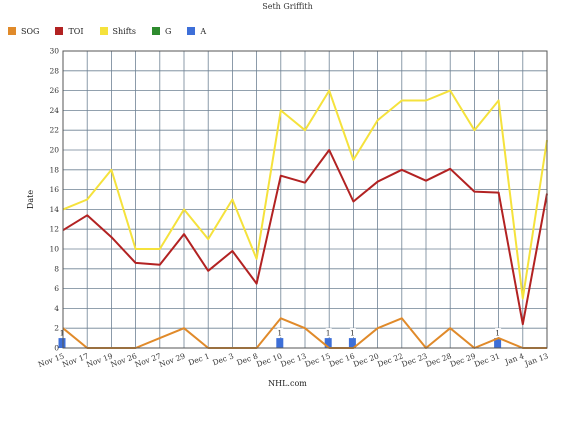  I want to click on legend-label: A, so click(203, 31).